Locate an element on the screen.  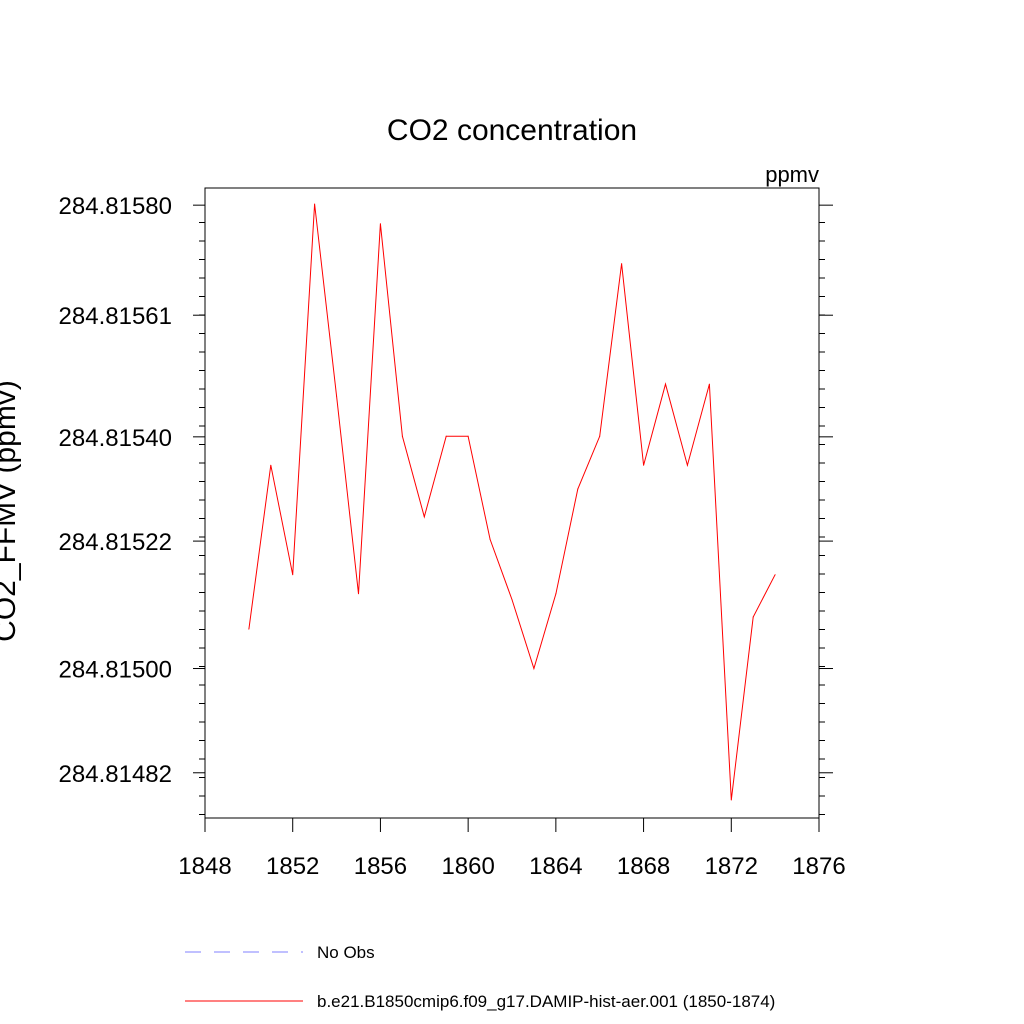
x-tick-label: 1852 is located at coordinates (292, 866).